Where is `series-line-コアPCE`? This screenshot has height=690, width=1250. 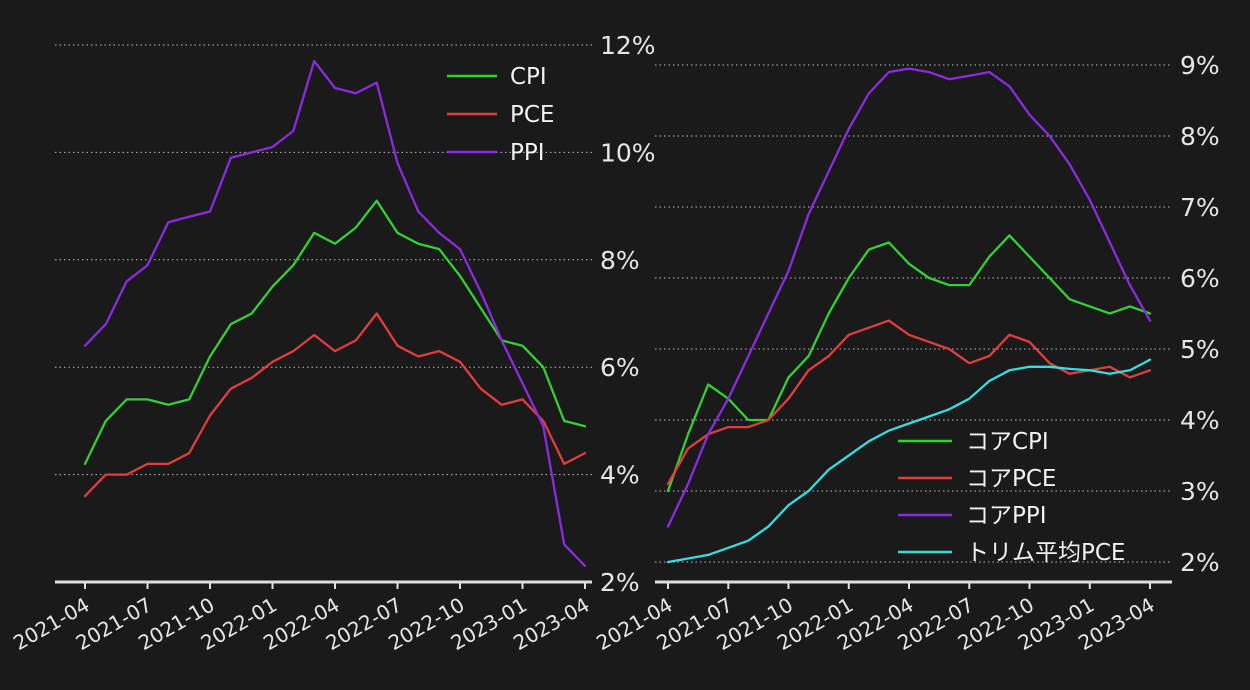
series-line-コアPCE is located at coordinates (909, 402).